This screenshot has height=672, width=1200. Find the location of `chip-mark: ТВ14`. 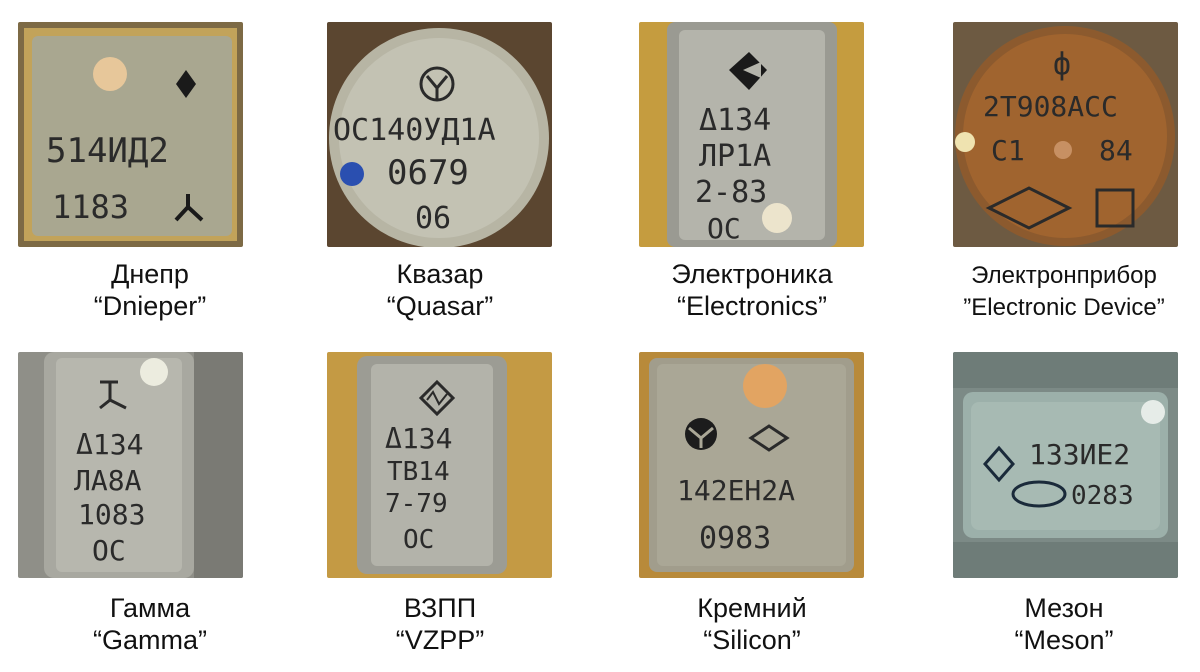

chip-mark: ТВ14 is located at coordinates (418, 472).